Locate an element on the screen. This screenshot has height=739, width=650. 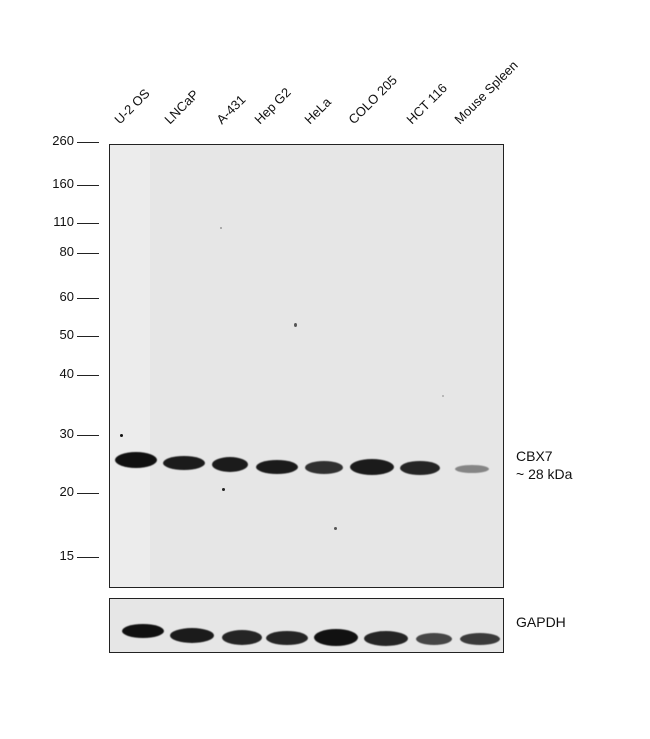
cbx7-band-u2os is located at coordinates (136, 460).